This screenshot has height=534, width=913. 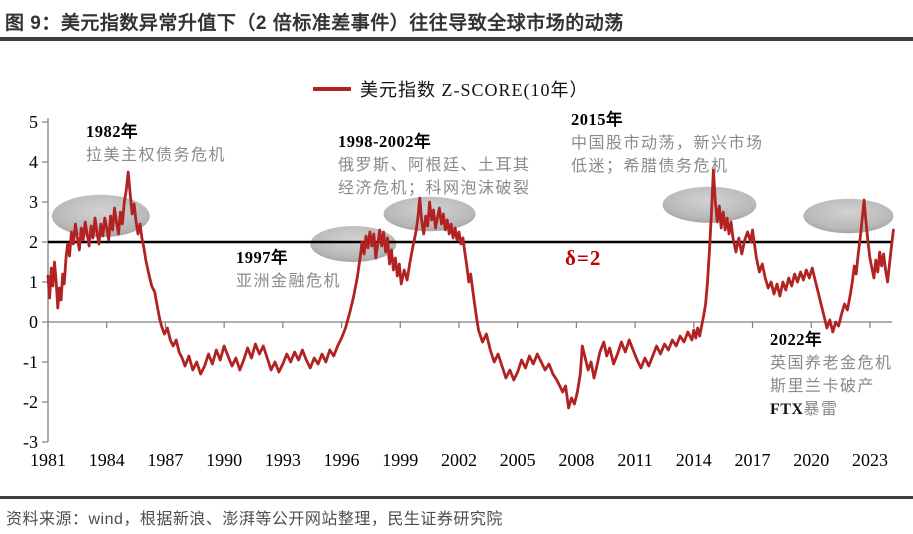 What do you see at coordinates (33, 162) in the screenshot?
I see `y-tick-label: 4` at bounding box center [33, 162].